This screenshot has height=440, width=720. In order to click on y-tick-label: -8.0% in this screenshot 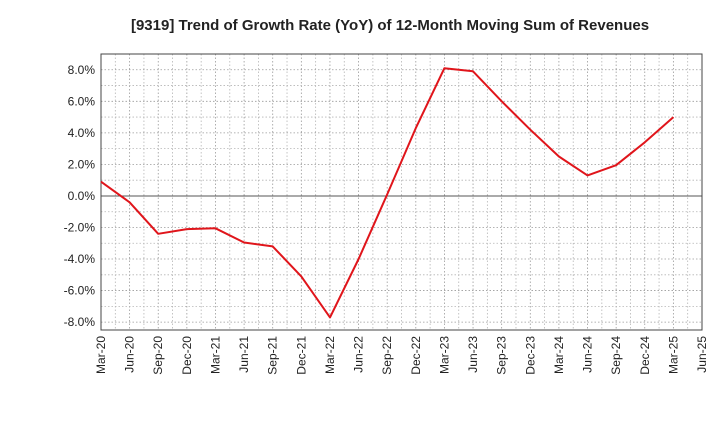, I will do `click(80, 322)`.